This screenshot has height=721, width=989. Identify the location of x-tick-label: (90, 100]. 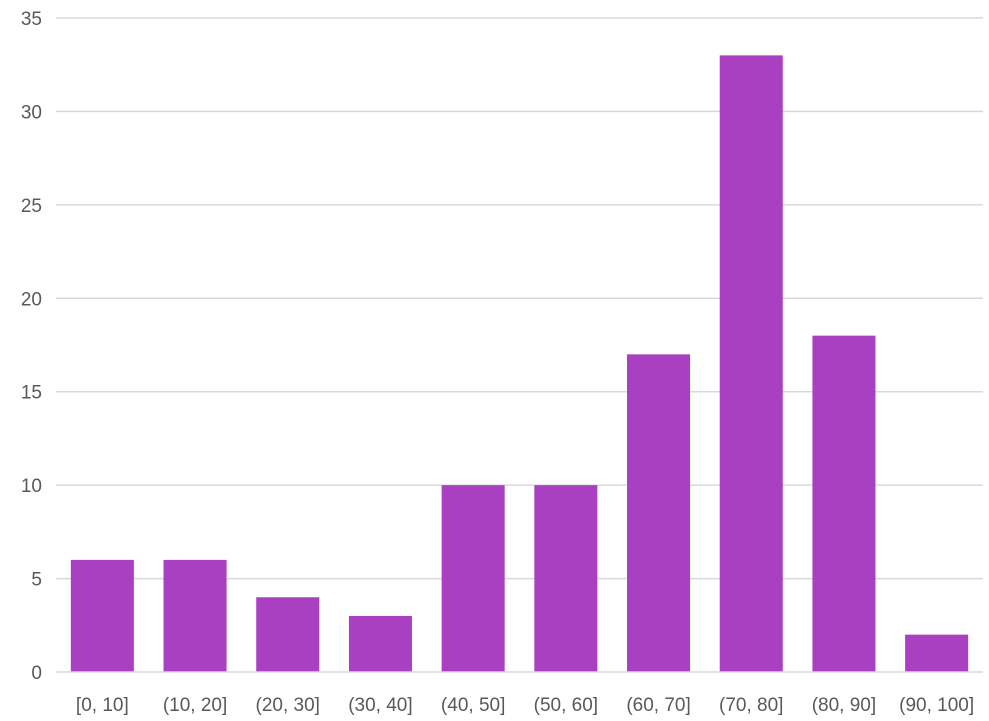
(936, 705).